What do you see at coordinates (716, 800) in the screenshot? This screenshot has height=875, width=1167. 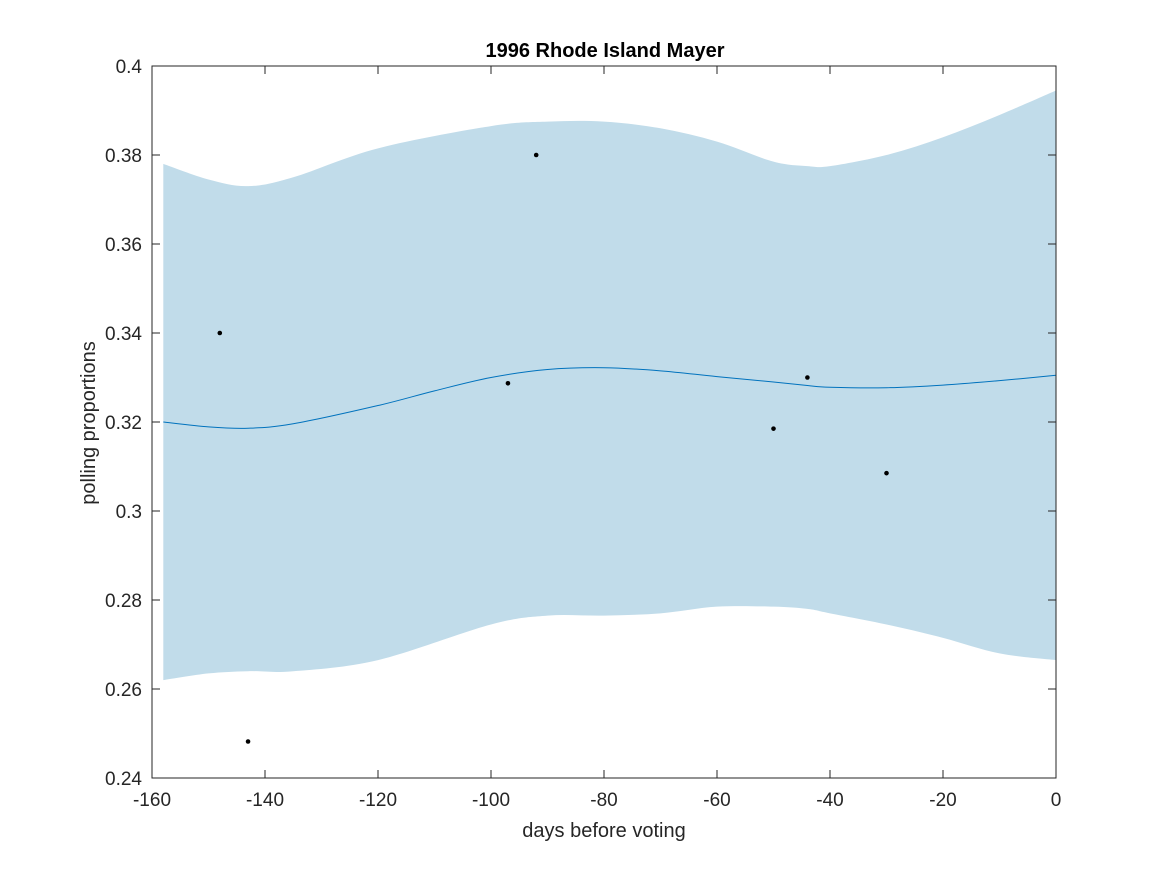 I see `x-tick-label: -60` at bounding box center [716, 800].